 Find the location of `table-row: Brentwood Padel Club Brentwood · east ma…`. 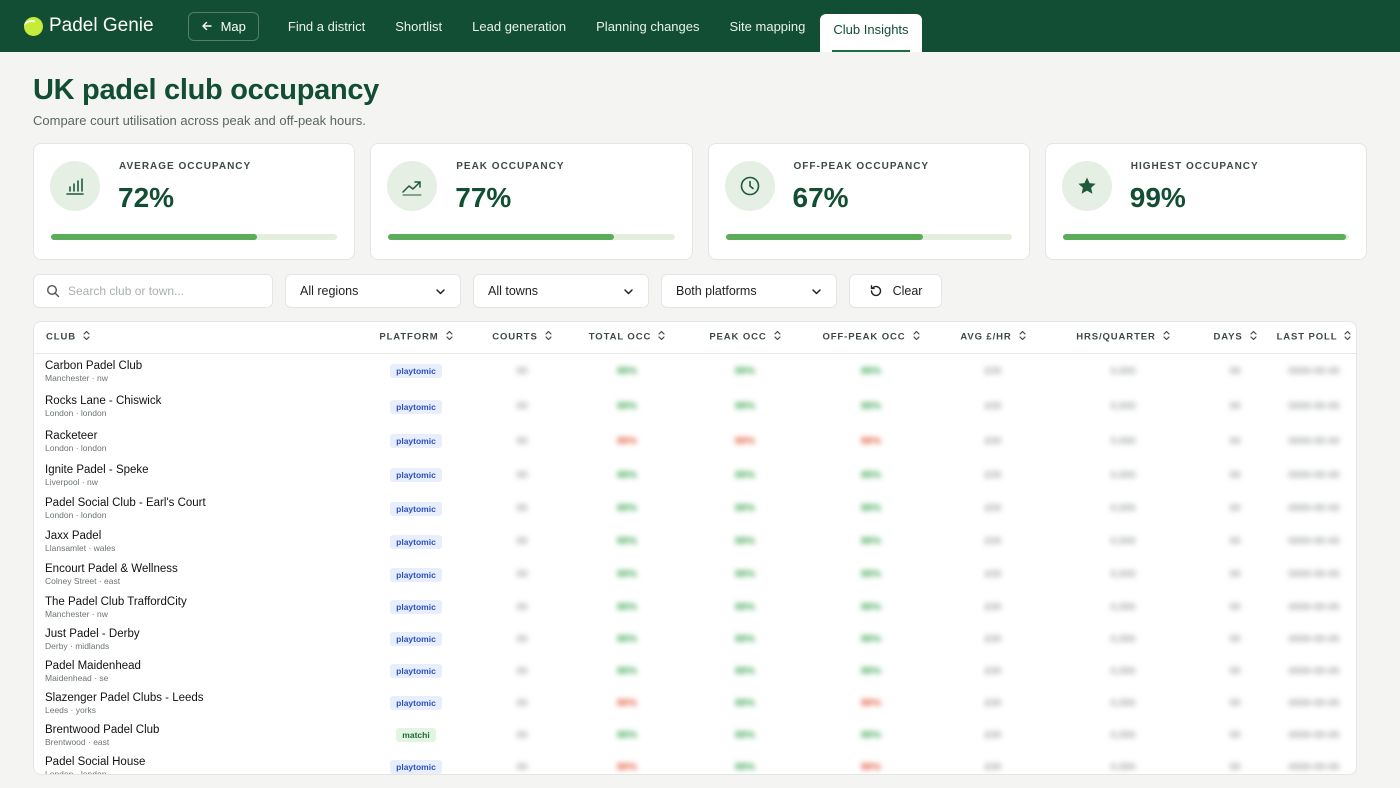

table-row: Brentwood Padel Club Brentwood · east ma… is located at coordinates (695, 735).